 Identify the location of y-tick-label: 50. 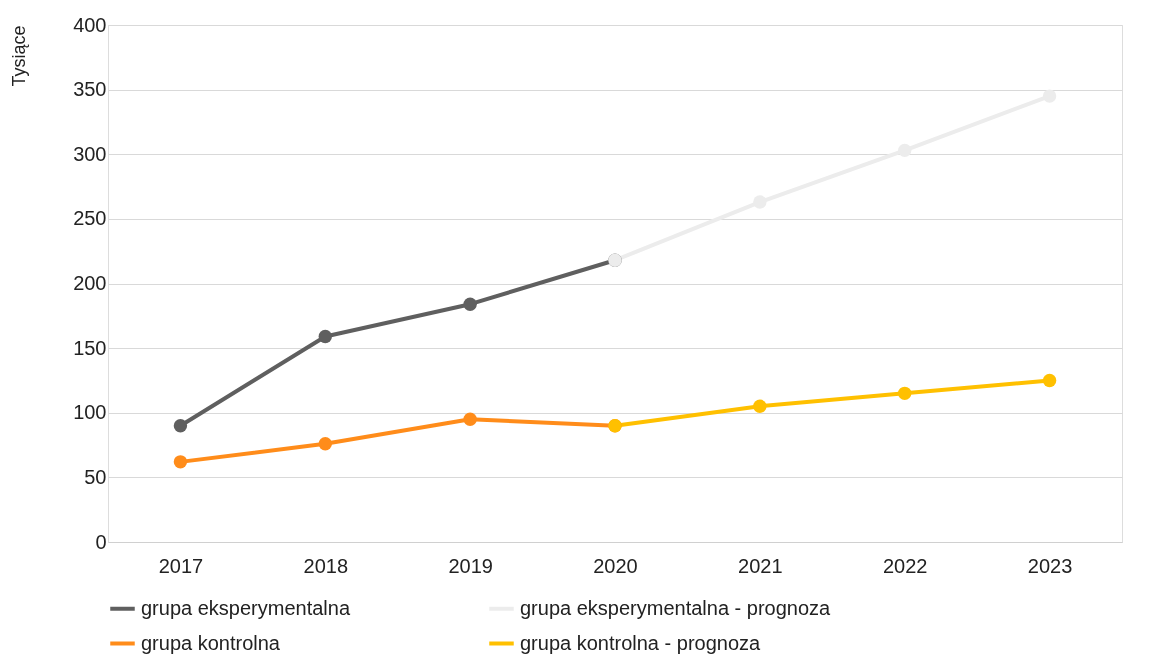
(95, 476).